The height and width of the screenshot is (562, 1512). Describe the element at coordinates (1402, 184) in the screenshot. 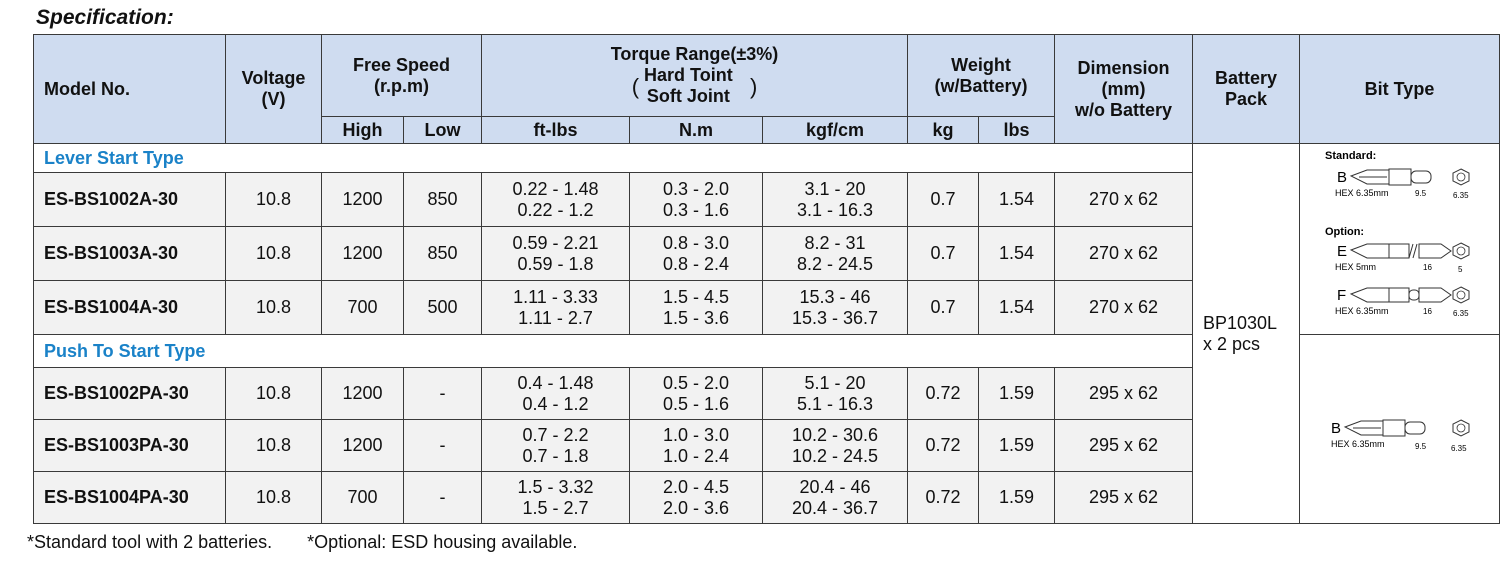

I see `bit-b-standard-icon: B HEX 6.35mm 9.5 6.35` at that location.